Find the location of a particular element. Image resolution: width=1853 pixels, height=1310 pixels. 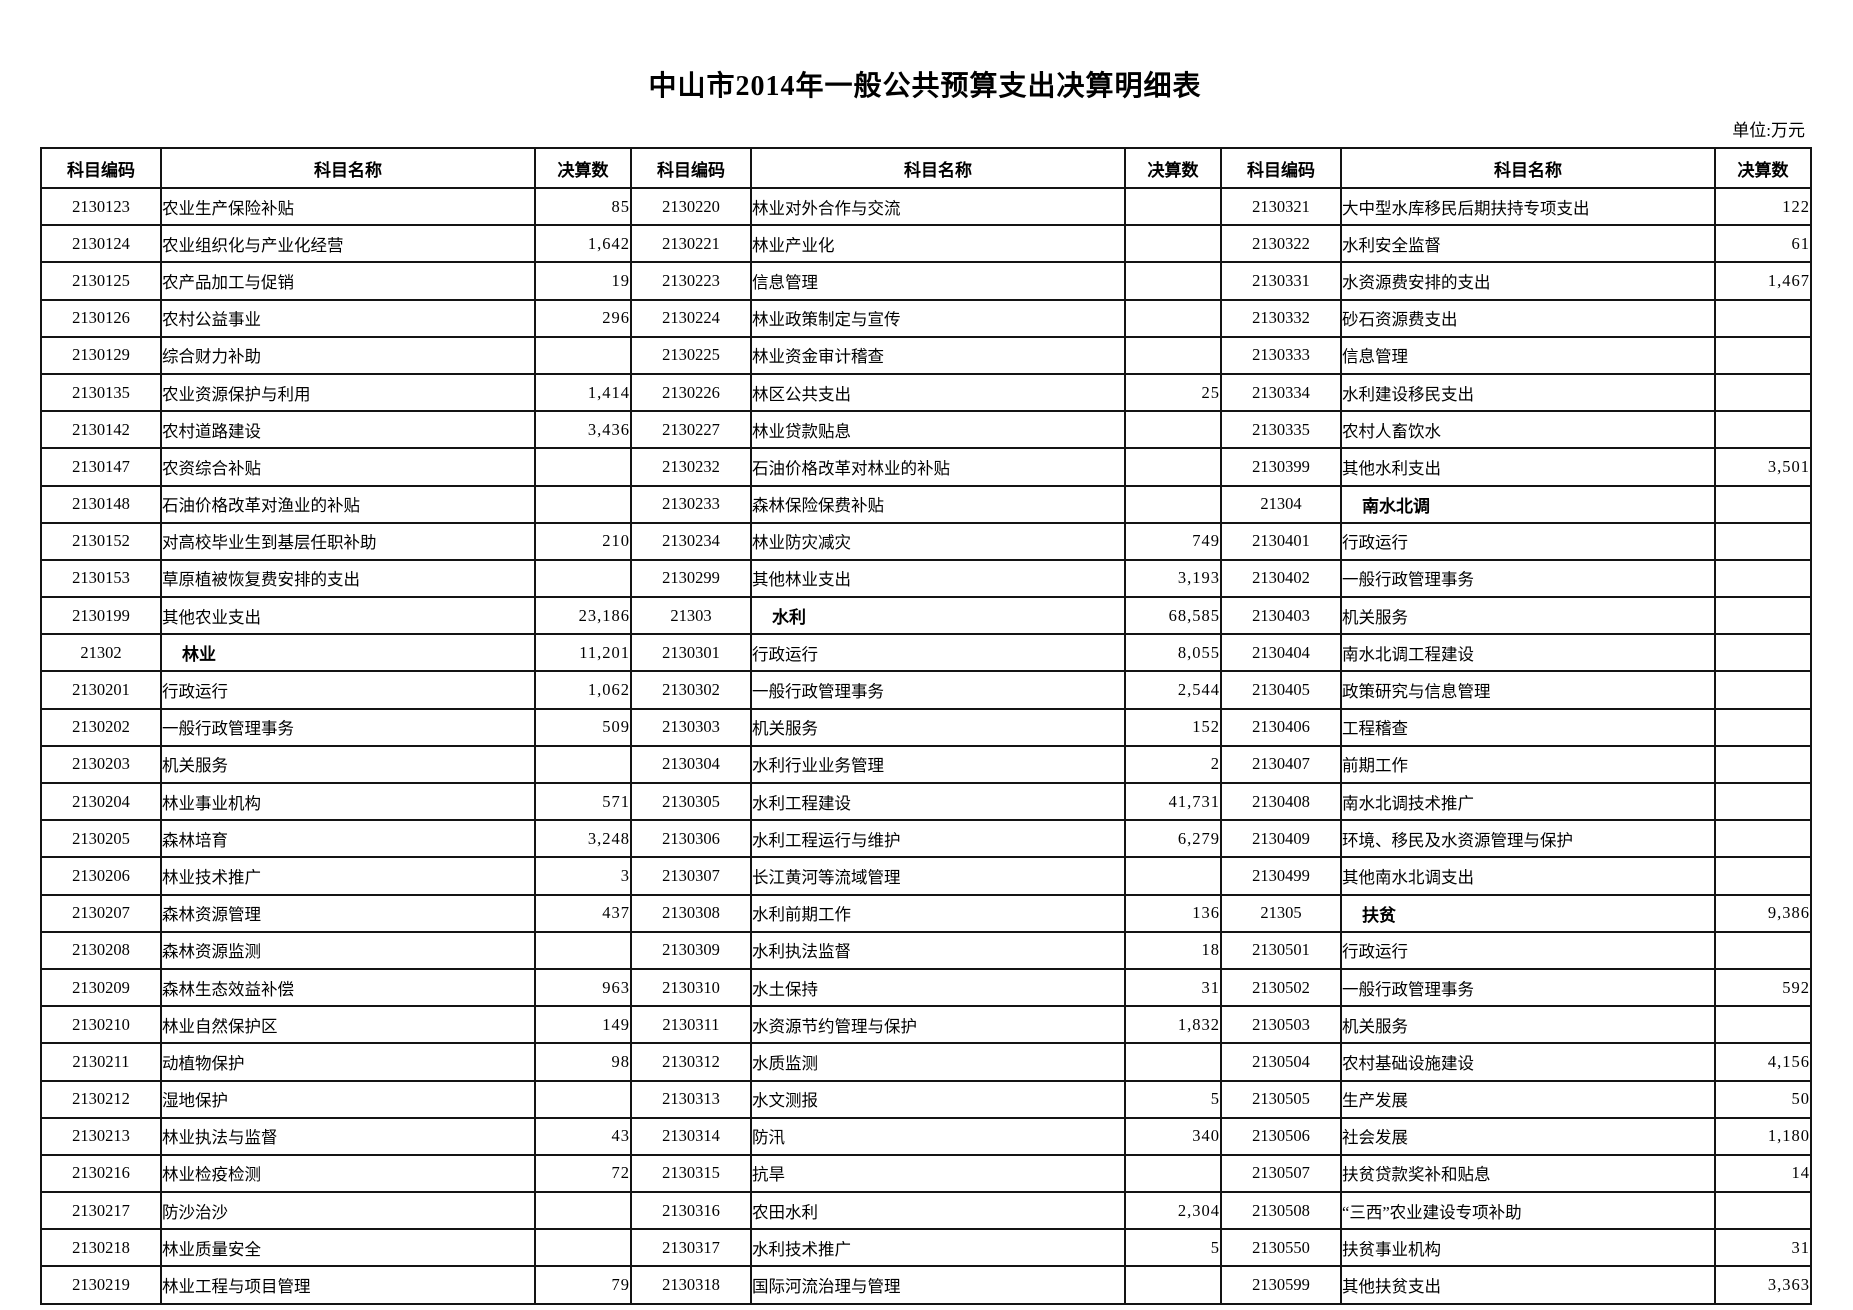

header-final-amount: 决算数 is located at coordinates (1763, 168).